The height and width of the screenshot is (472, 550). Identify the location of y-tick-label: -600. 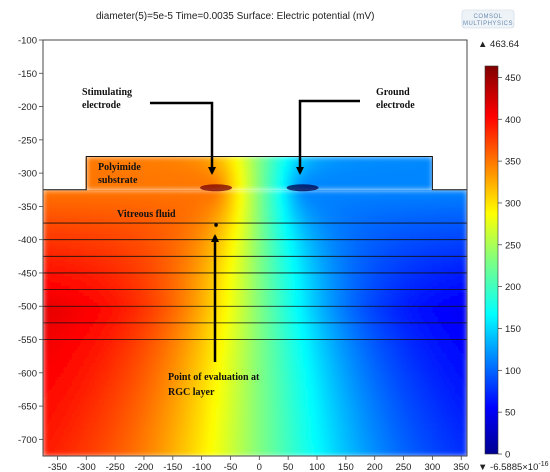
(27, 373).